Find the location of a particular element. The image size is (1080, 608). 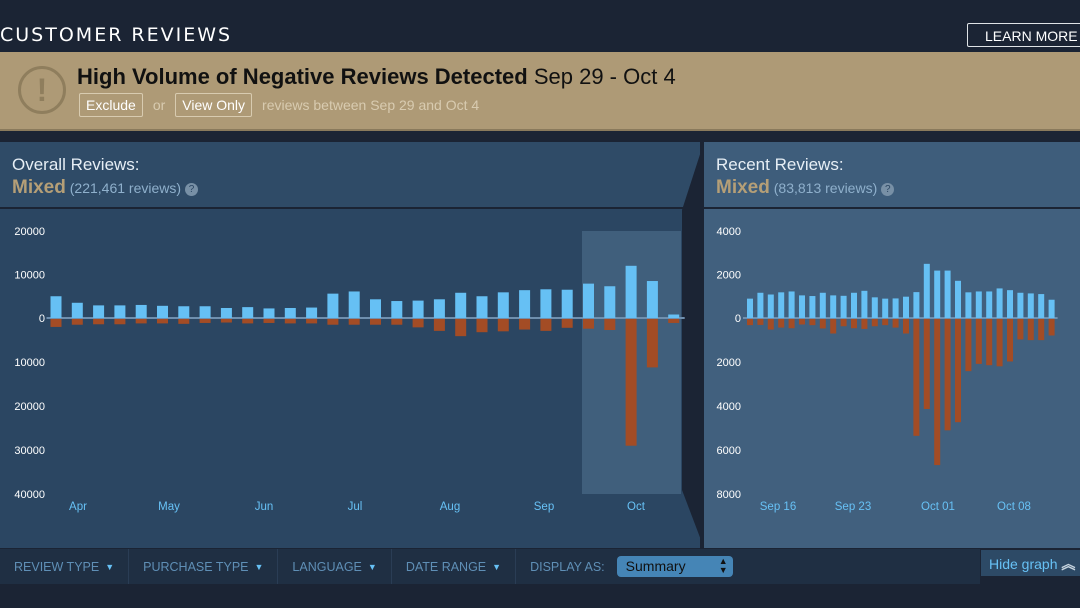

y-tick-label: 8000 is located at coordinates (729, 495).